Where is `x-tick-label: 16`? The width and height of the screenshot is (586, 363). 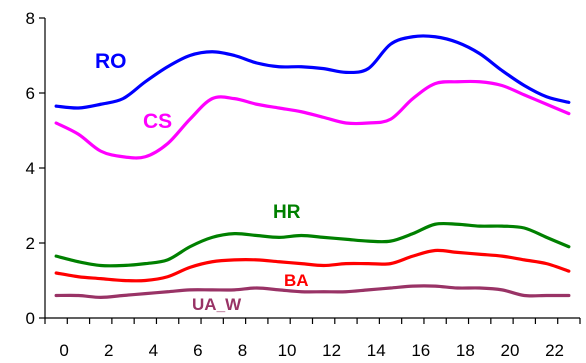 x-tick-label: 16 is located at coordinates (420, 350).